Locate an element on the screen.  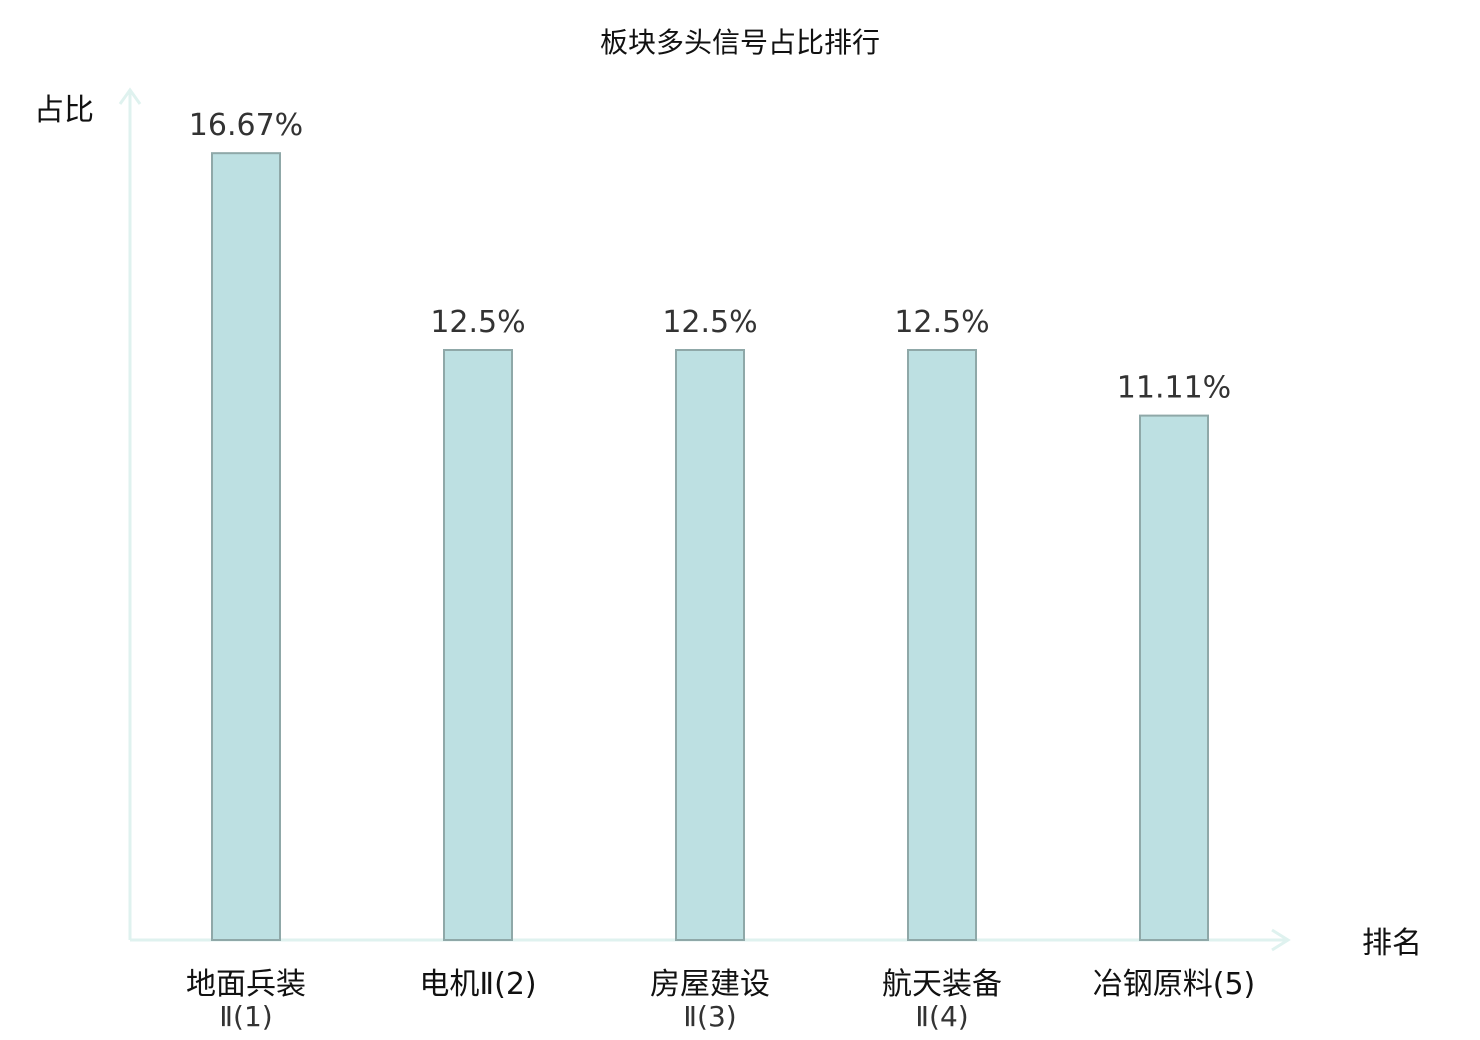
value-label-2: 12.5% is located at coordinates (477, 322).